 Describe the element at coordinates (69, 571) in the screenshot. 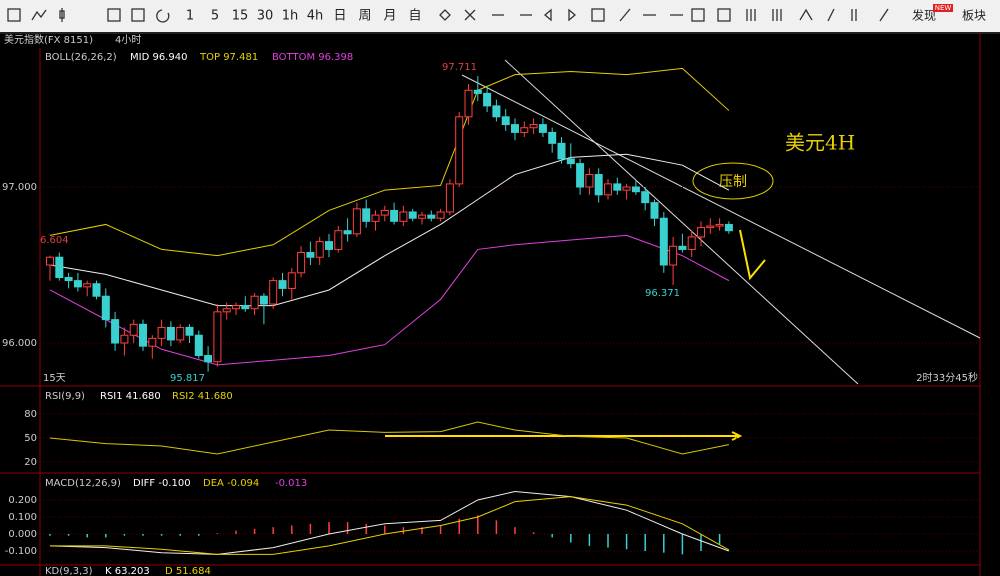

I see `kd-label: KD(9,3,3)` at that location.